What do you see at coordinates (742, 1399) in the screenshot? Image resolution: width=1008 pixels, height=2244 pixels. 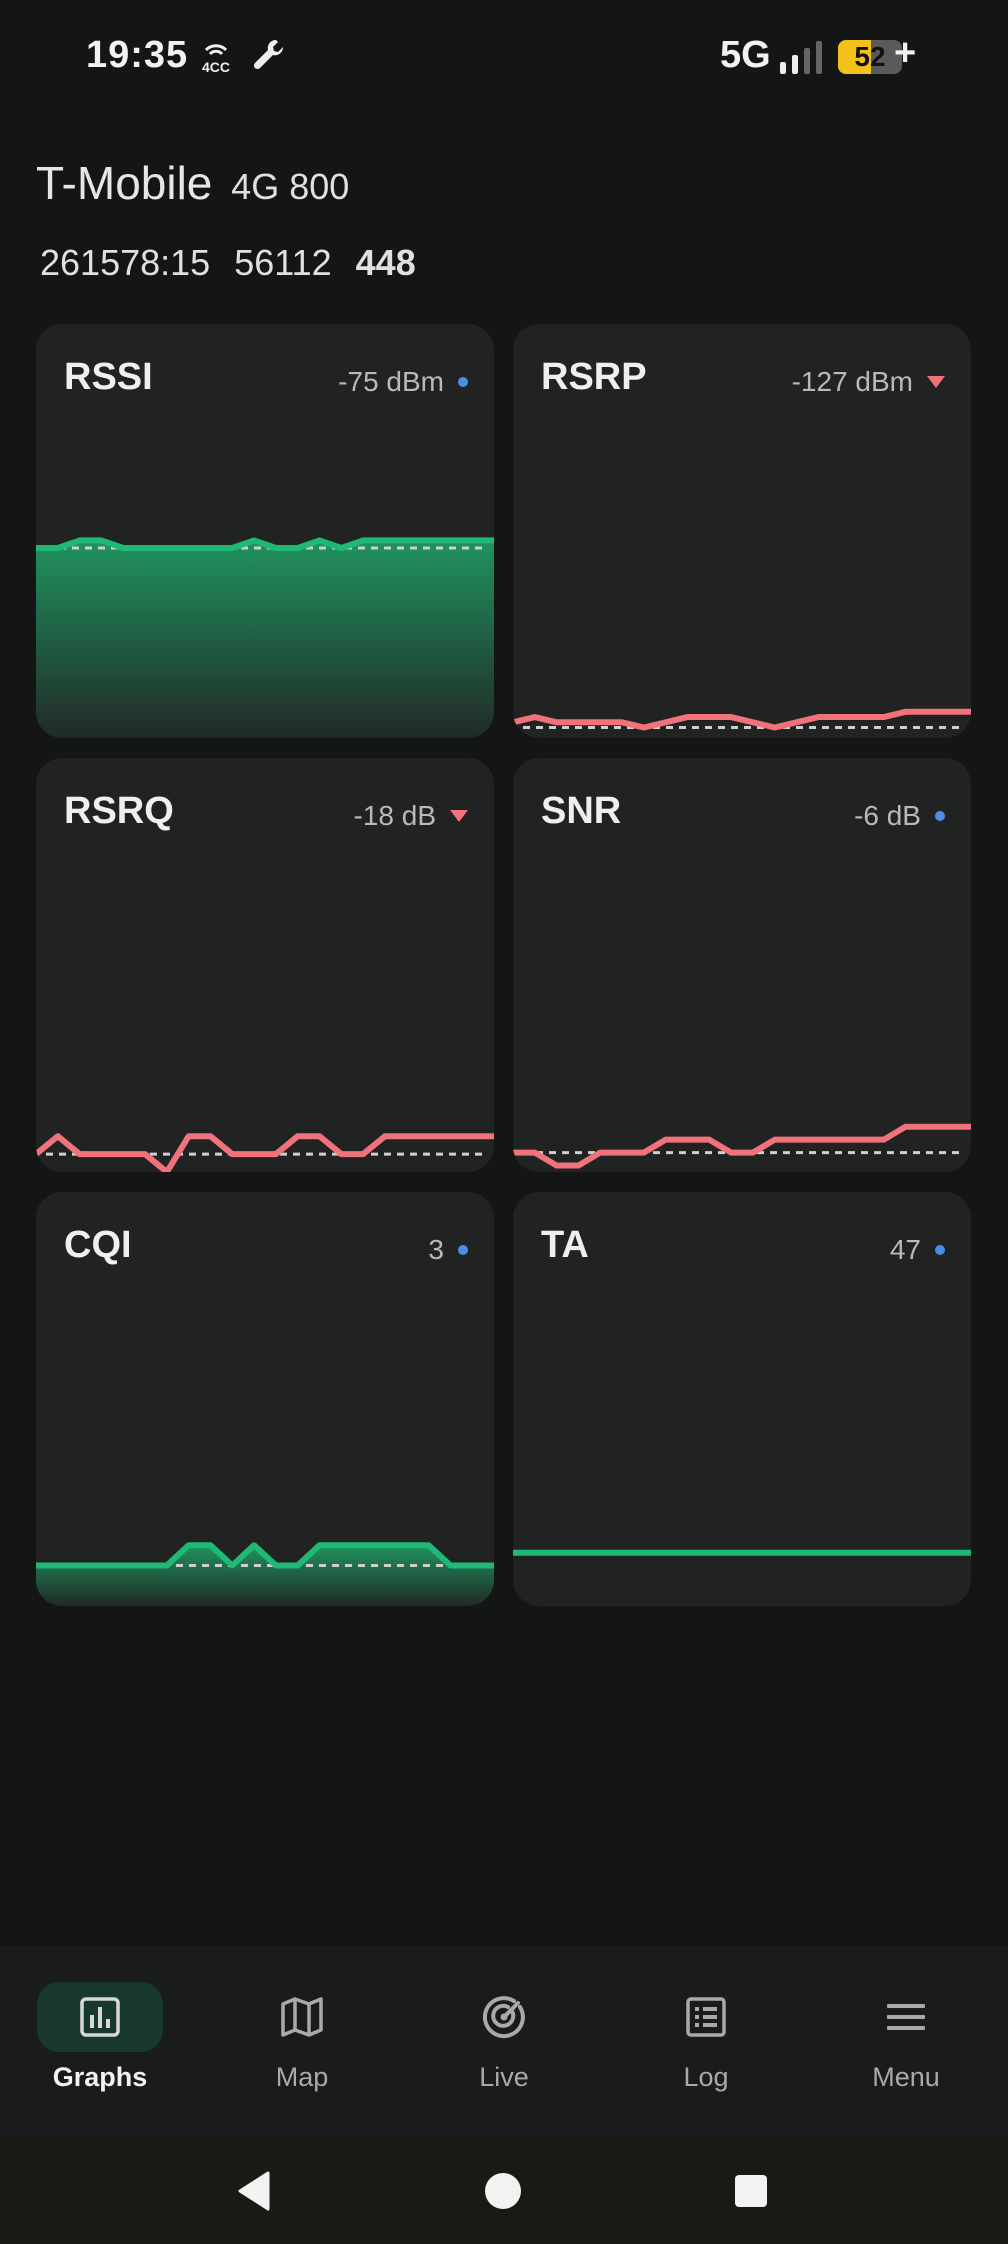 I see `card-ta: TA 47` at bounding box center [742, 1399].